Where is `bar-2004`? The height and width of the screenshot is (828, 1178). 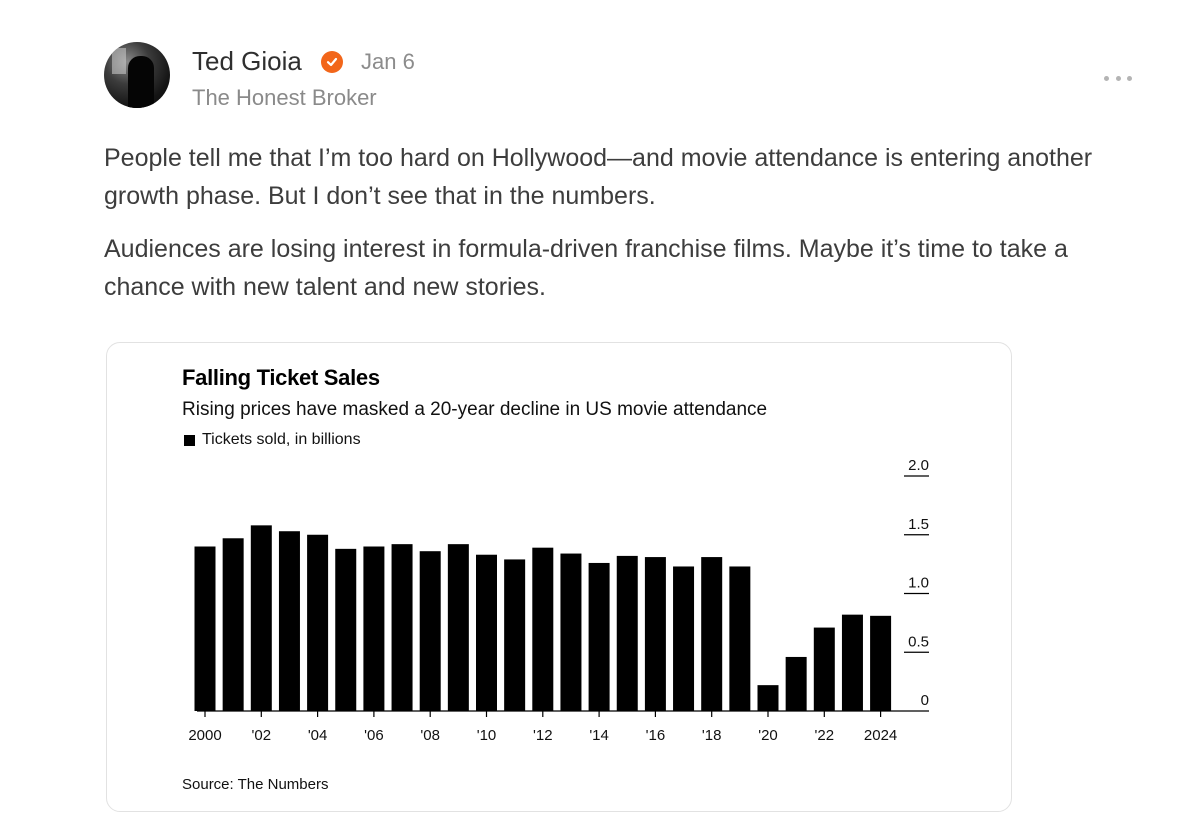 bar-2004 is located at coordinates (318, 622).